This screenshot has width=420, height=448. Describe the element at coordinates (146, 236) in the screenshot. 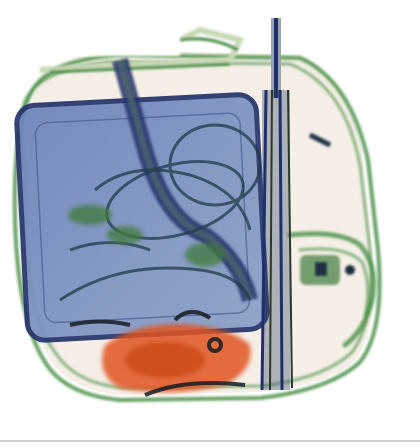

I see `mixed-items` at that location.